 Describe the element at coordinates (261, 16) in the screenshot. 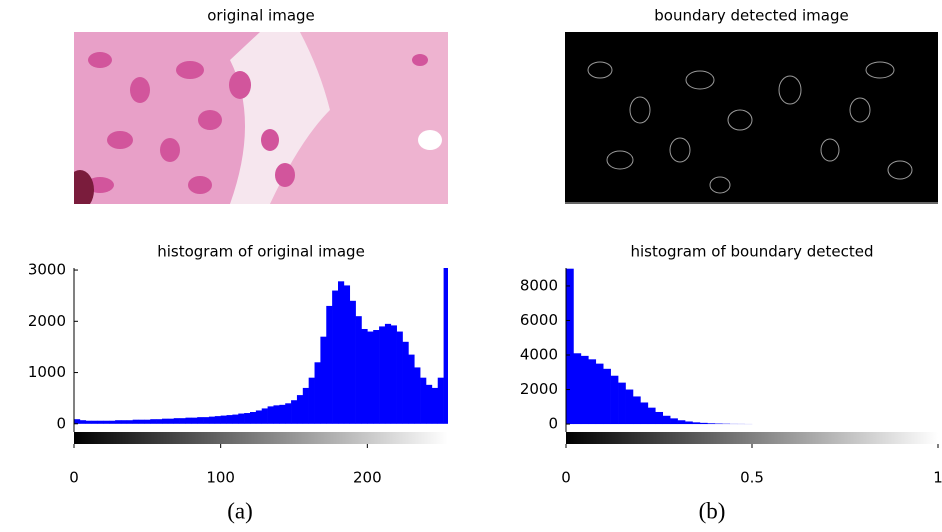

I see `panel-title: original image` at that location.